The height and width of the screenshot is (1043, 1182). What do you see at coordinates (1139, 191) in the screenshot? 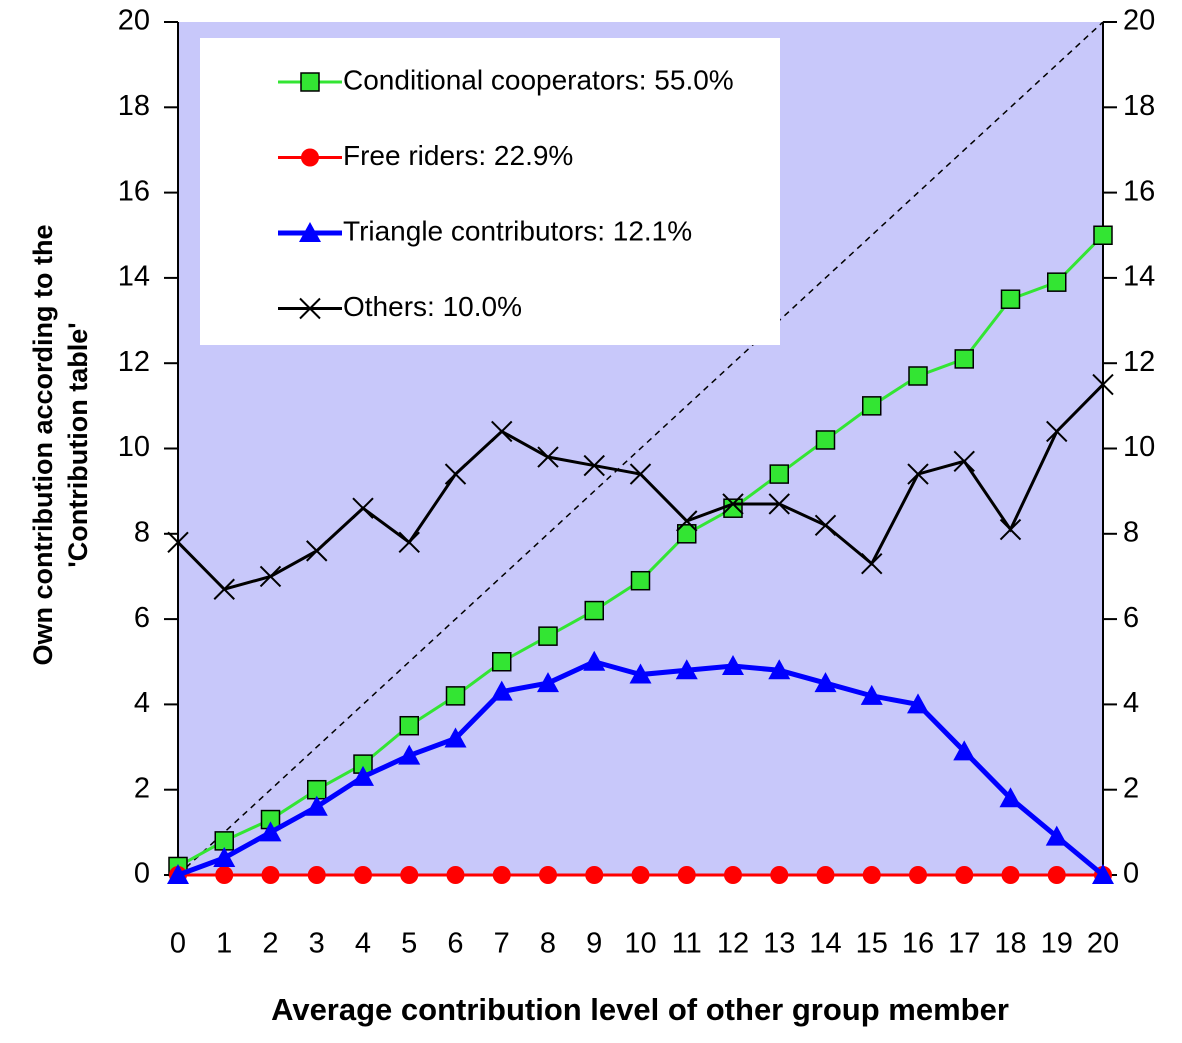
I see `y2-tick-label: 16` at bounding box center [1139, 191].